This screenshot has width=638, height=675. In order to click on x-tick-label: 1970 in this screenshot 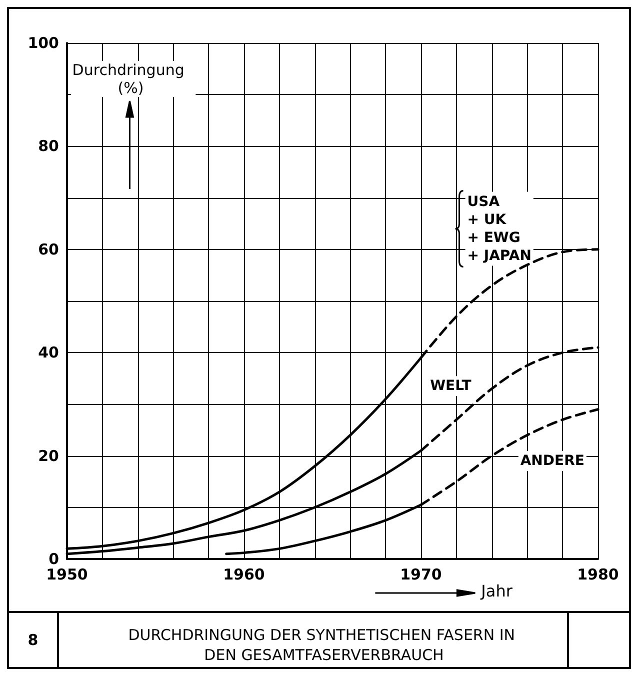, I will do `click(421, 575)`.